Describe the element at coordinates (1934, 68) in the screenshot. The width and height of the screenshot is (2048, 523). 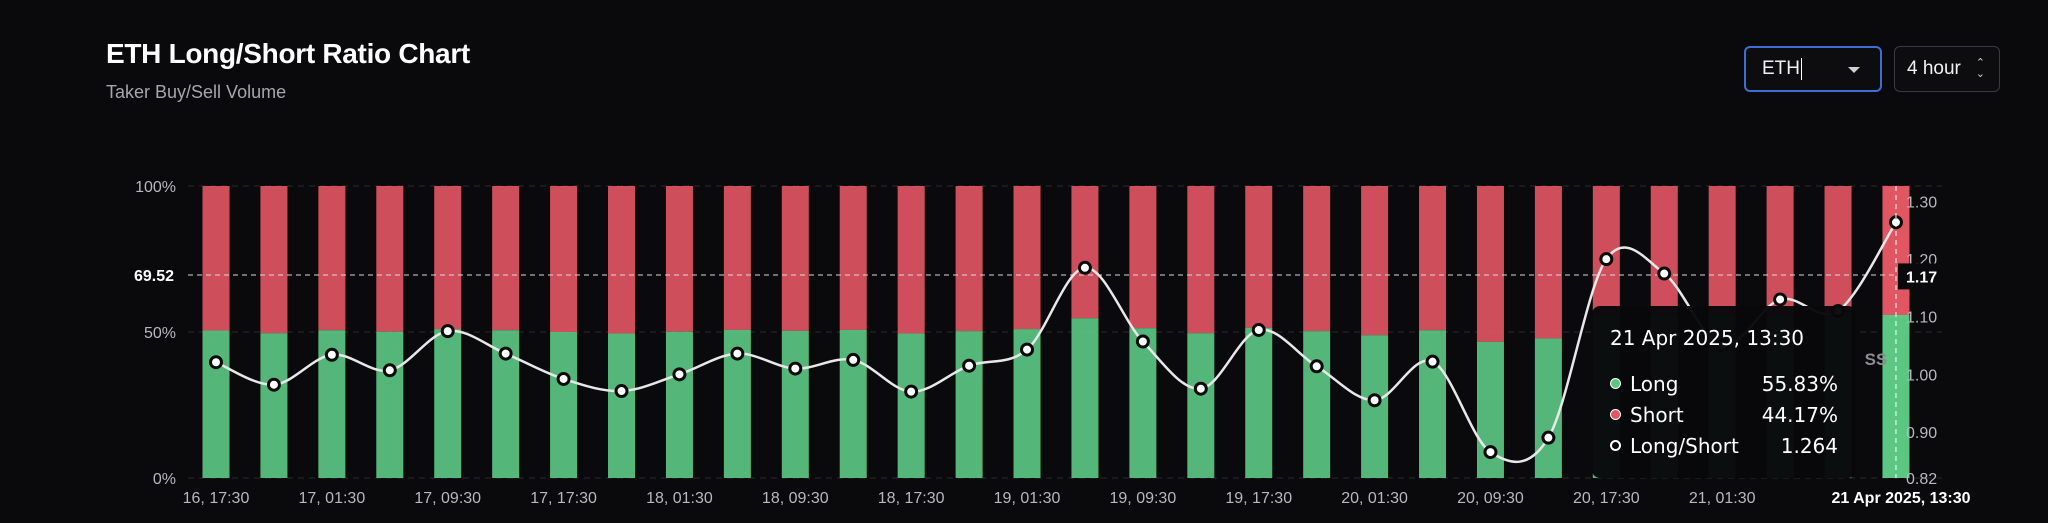
I see `interval-select-value: 4 hour` at that location.